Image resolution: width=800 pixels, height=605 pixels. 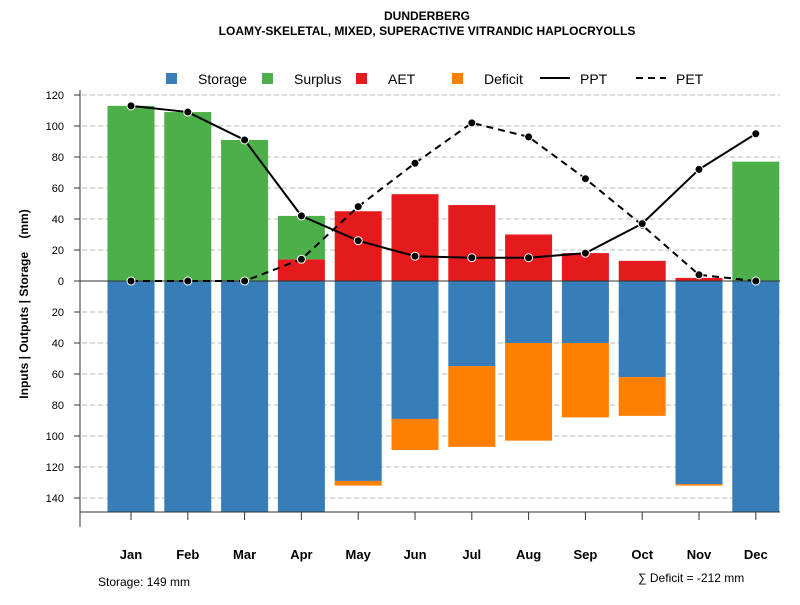 What do you see at coordinates (414, 554) in the screenshot?
I see `x-tick-label: Jun` at bounding box center [414, 554].